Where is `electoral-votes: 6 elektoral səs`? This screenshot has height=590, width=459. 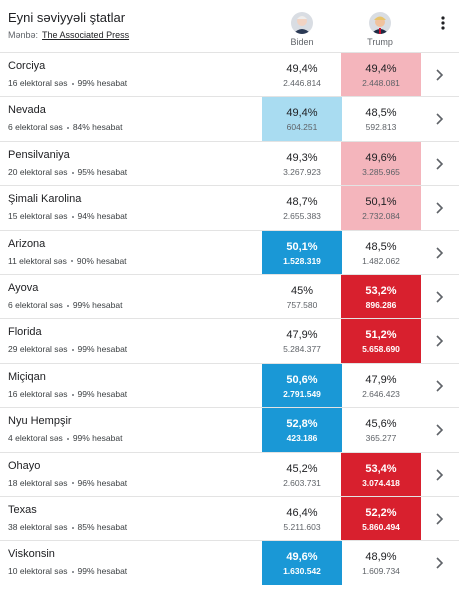
electoral-votes: 6 elektoral səs is located at coordinates (35, 305).